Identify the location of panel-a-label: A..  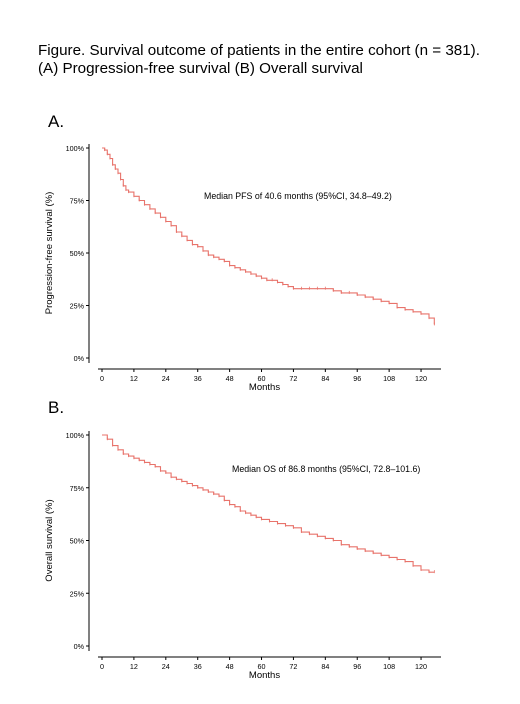
(56, 121).